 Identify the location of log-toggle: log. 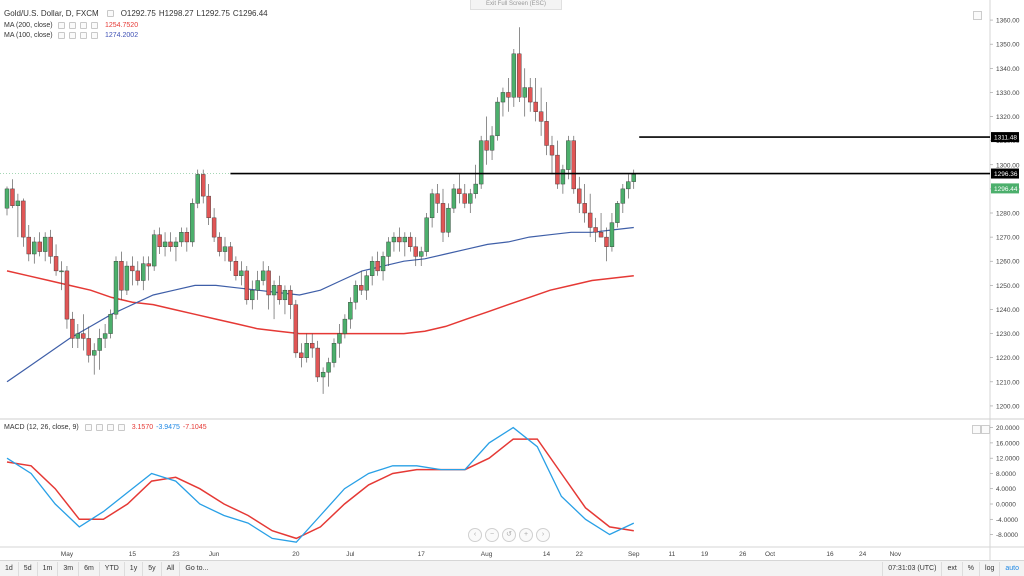
(989, 568).